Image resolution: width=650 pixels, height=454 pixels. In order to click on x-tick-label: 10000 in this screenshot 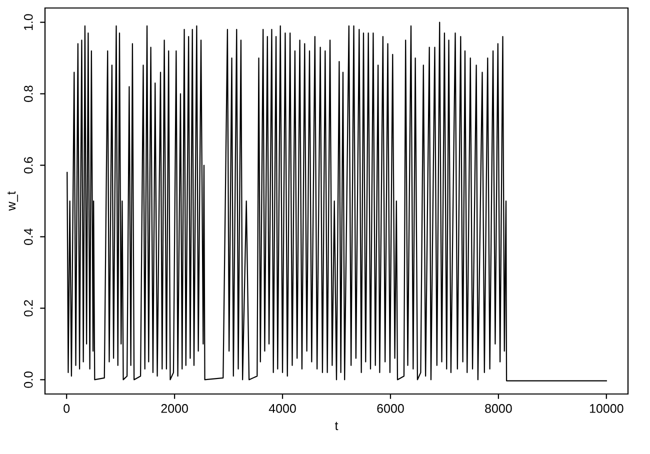, I will do `click(607, 408)`.